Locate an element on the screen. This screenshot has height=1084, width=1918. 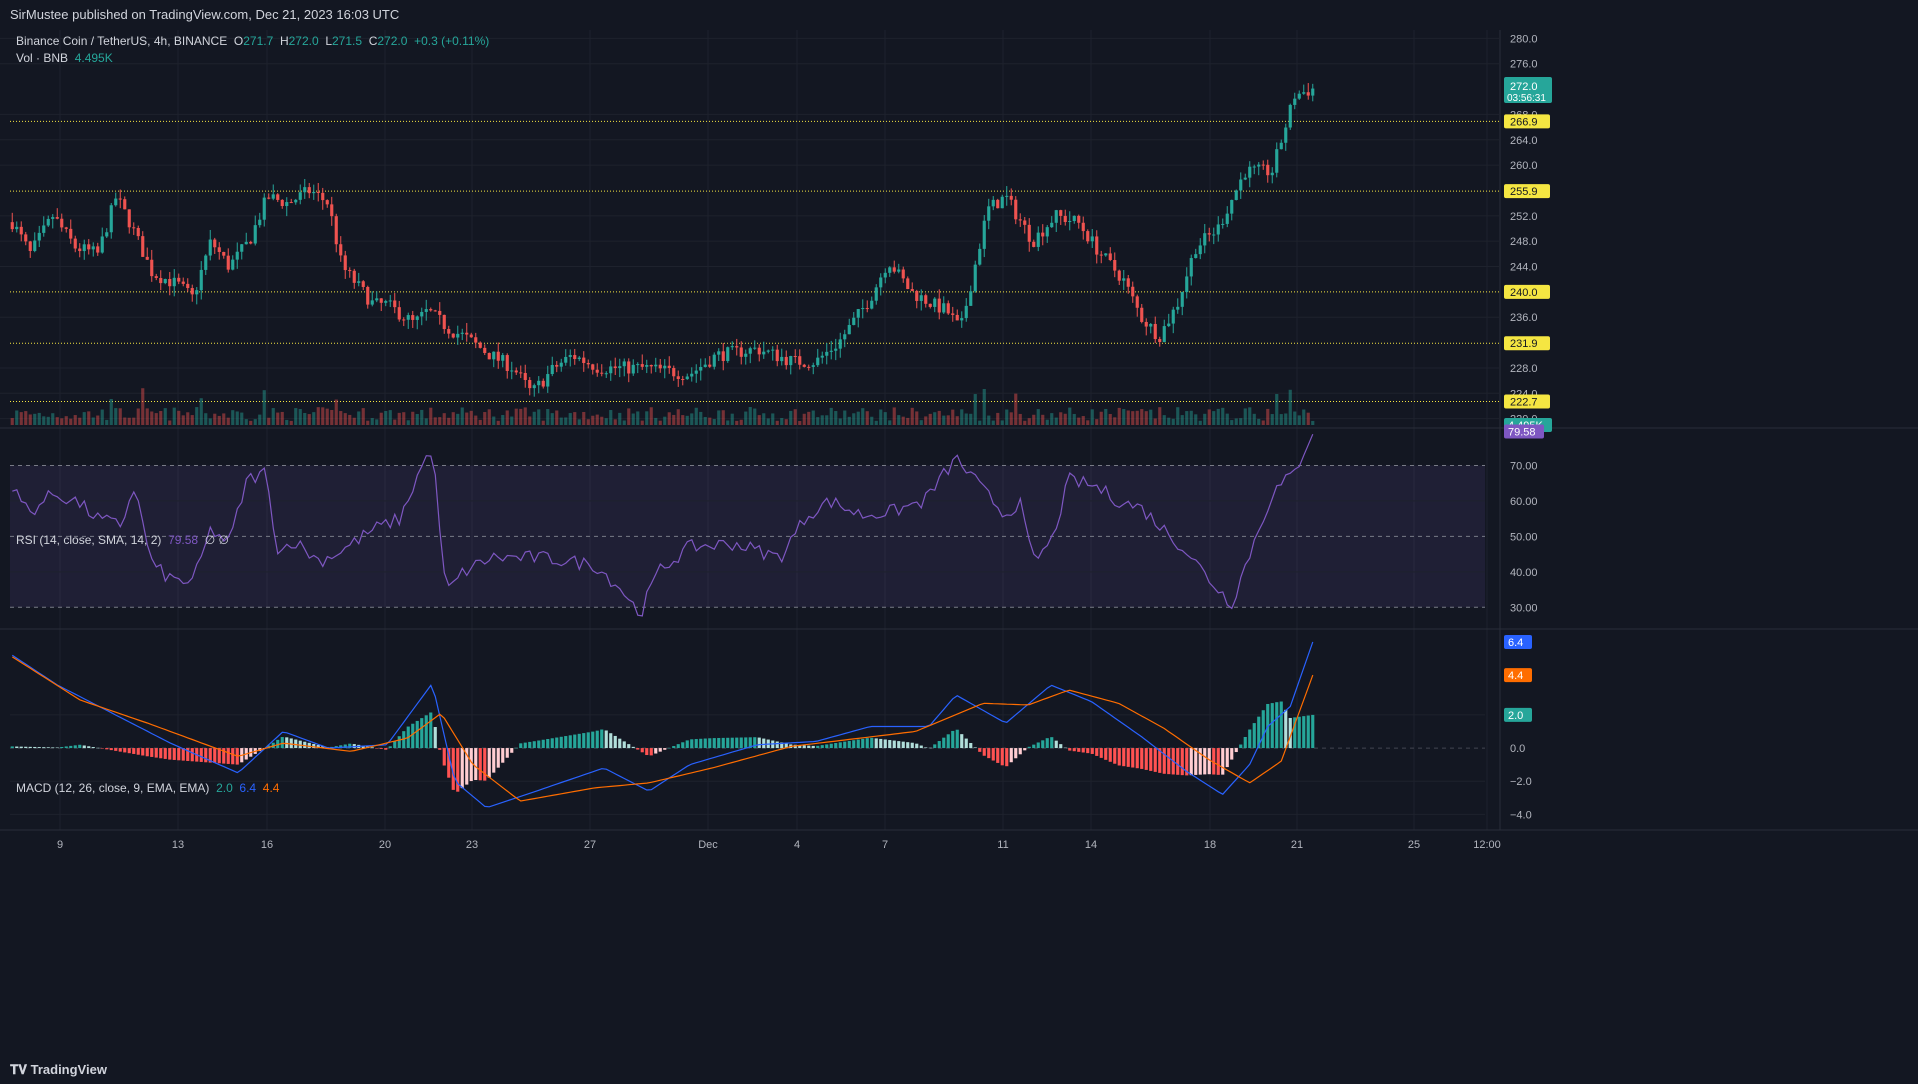
tradingview-logo: 𝐓𝐕 TradingView is located at coordinates (58, 1070).